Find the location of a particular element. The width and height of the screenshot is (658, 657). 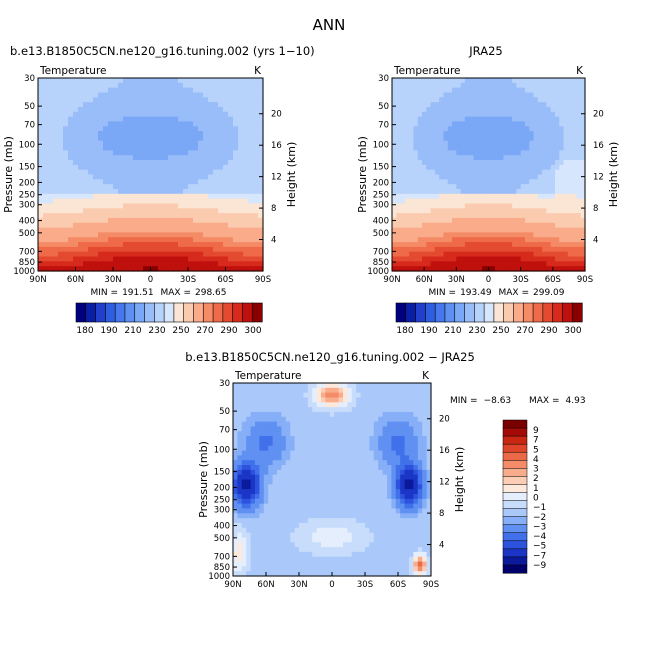

stats-max-label: MAX = is located at coordinates (176, 293).